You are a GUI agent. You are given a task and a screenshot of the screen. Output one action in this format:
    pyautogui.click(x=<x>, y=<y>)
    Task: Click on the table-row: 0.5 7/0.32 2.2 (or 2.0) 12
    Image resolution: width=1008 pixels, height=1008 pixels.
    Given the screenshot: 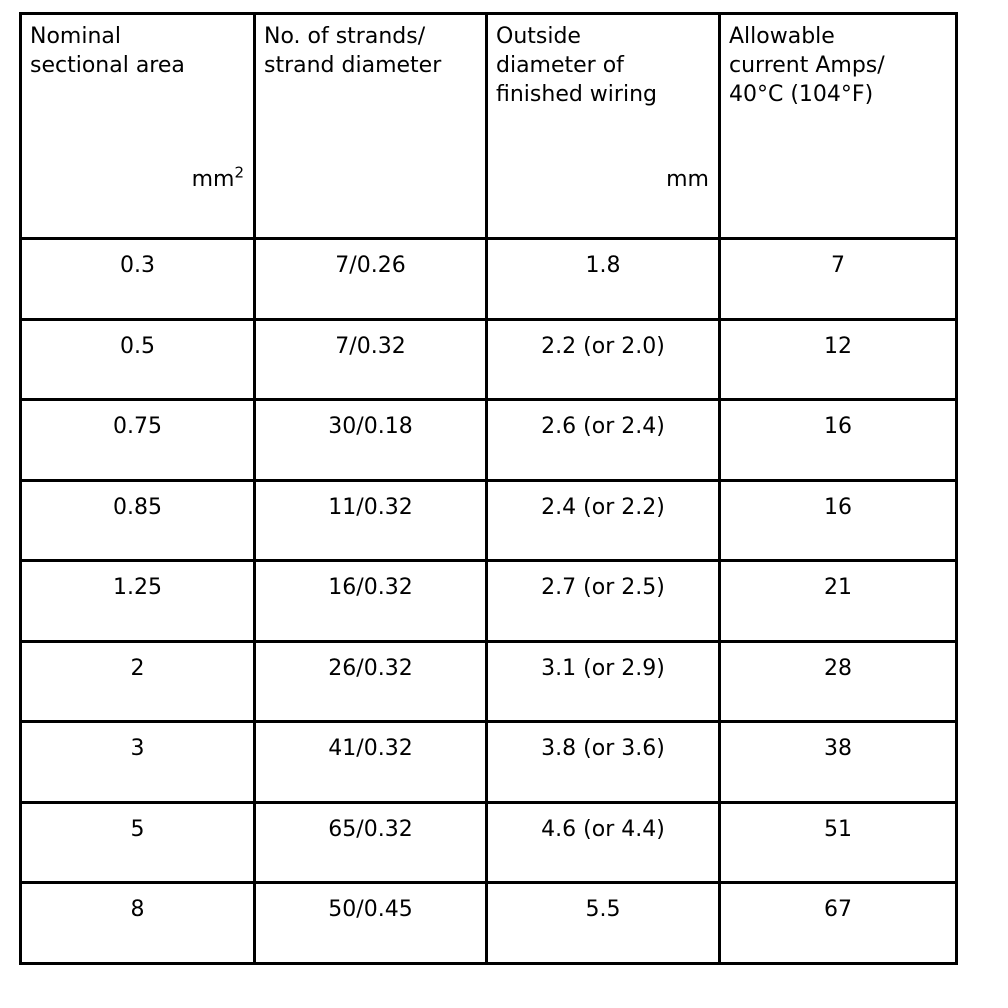 What is the action you would take?
    pyautogui.click(x=488, y=359)
    